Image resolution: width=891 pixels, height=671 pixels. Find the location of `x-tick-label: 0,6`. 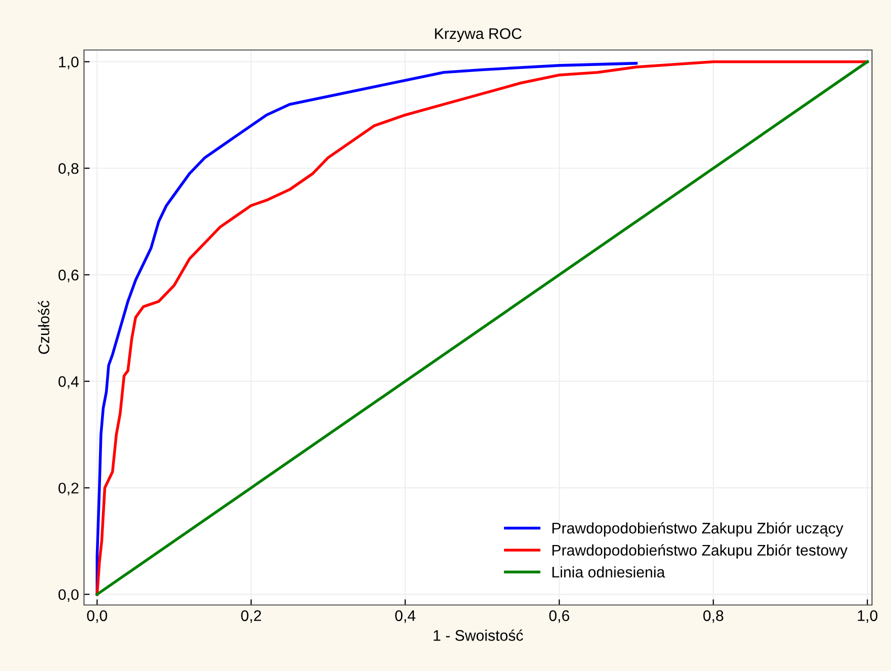

x-tick-label: 0,6 is located at coordinates (559, 616).